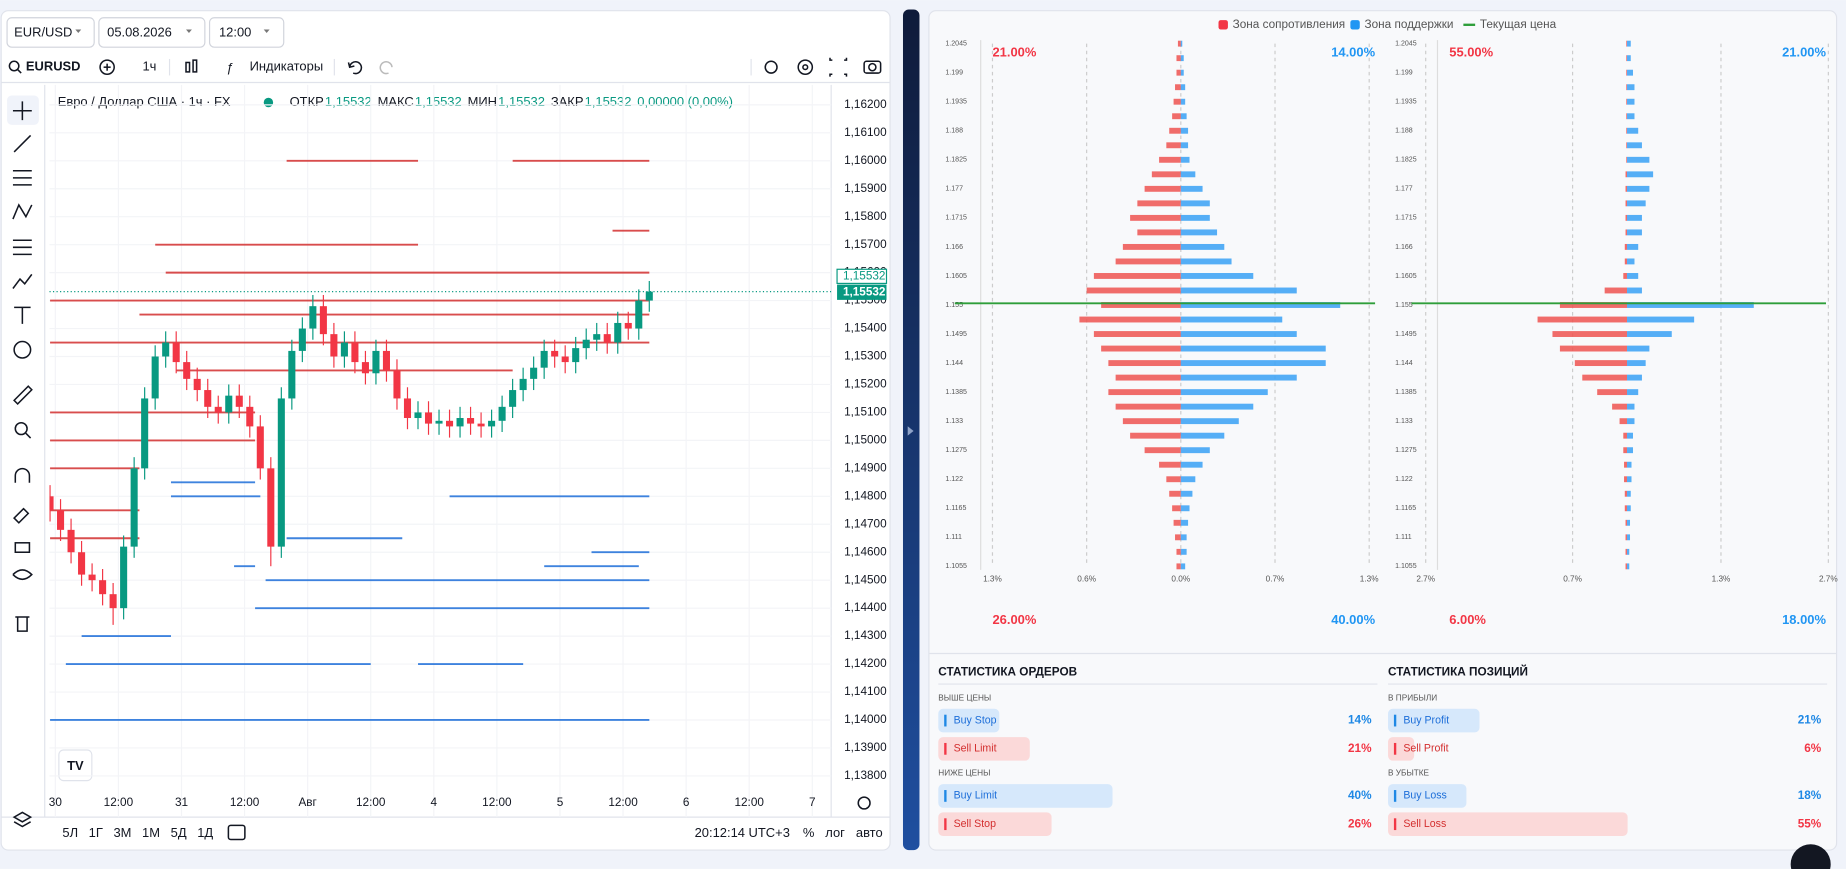  What do you see at coordinates (172, 31) in the screenshot?
I see `dropdown-arrows` at bounding box center [172, 31].